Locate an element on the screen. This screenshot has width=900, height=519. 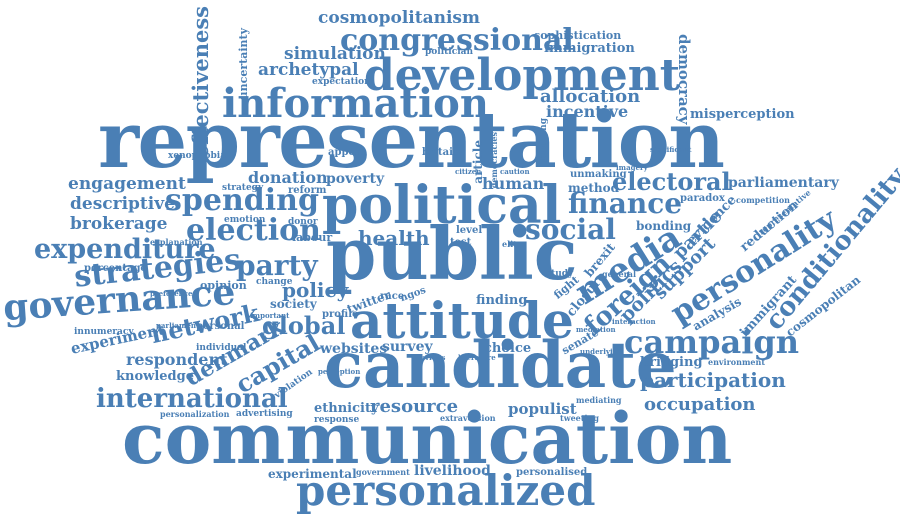
word-bonding: bonding is located at coordinates (664, 226).